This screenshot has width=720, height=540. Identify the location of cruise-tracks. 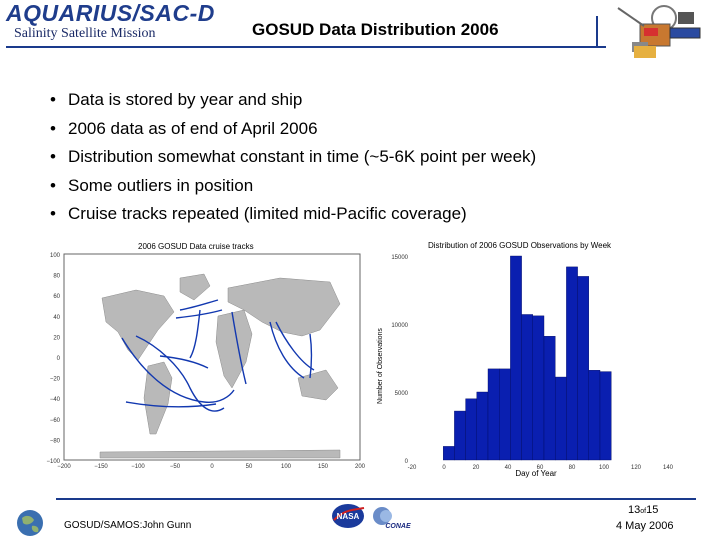
(218, 355).